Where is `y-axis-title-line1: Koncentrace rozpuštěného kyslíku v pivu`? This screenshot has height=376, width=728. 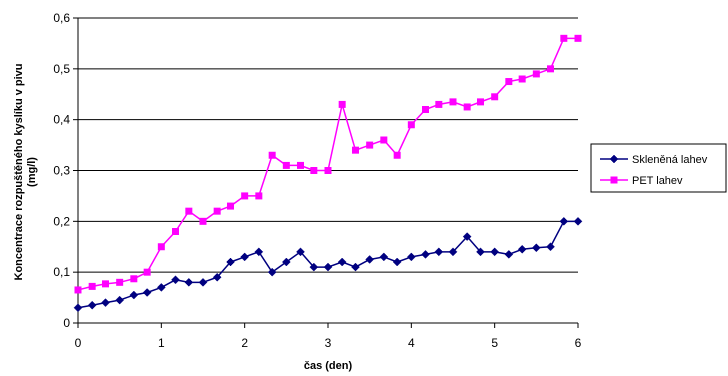
y-axis-title-line1: Koncentrace rozpuštěného kyslíku v pivu is located at coordinates (19, 171).